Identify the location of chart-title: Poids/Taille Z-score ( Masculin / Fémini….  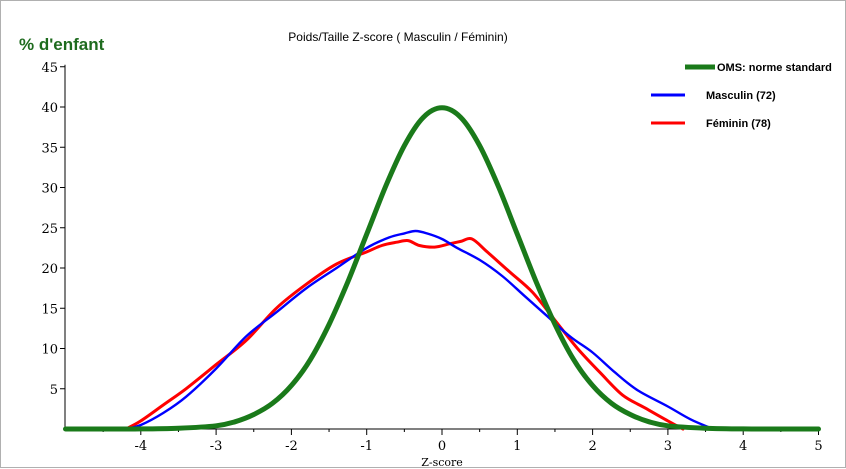
(397, 37).